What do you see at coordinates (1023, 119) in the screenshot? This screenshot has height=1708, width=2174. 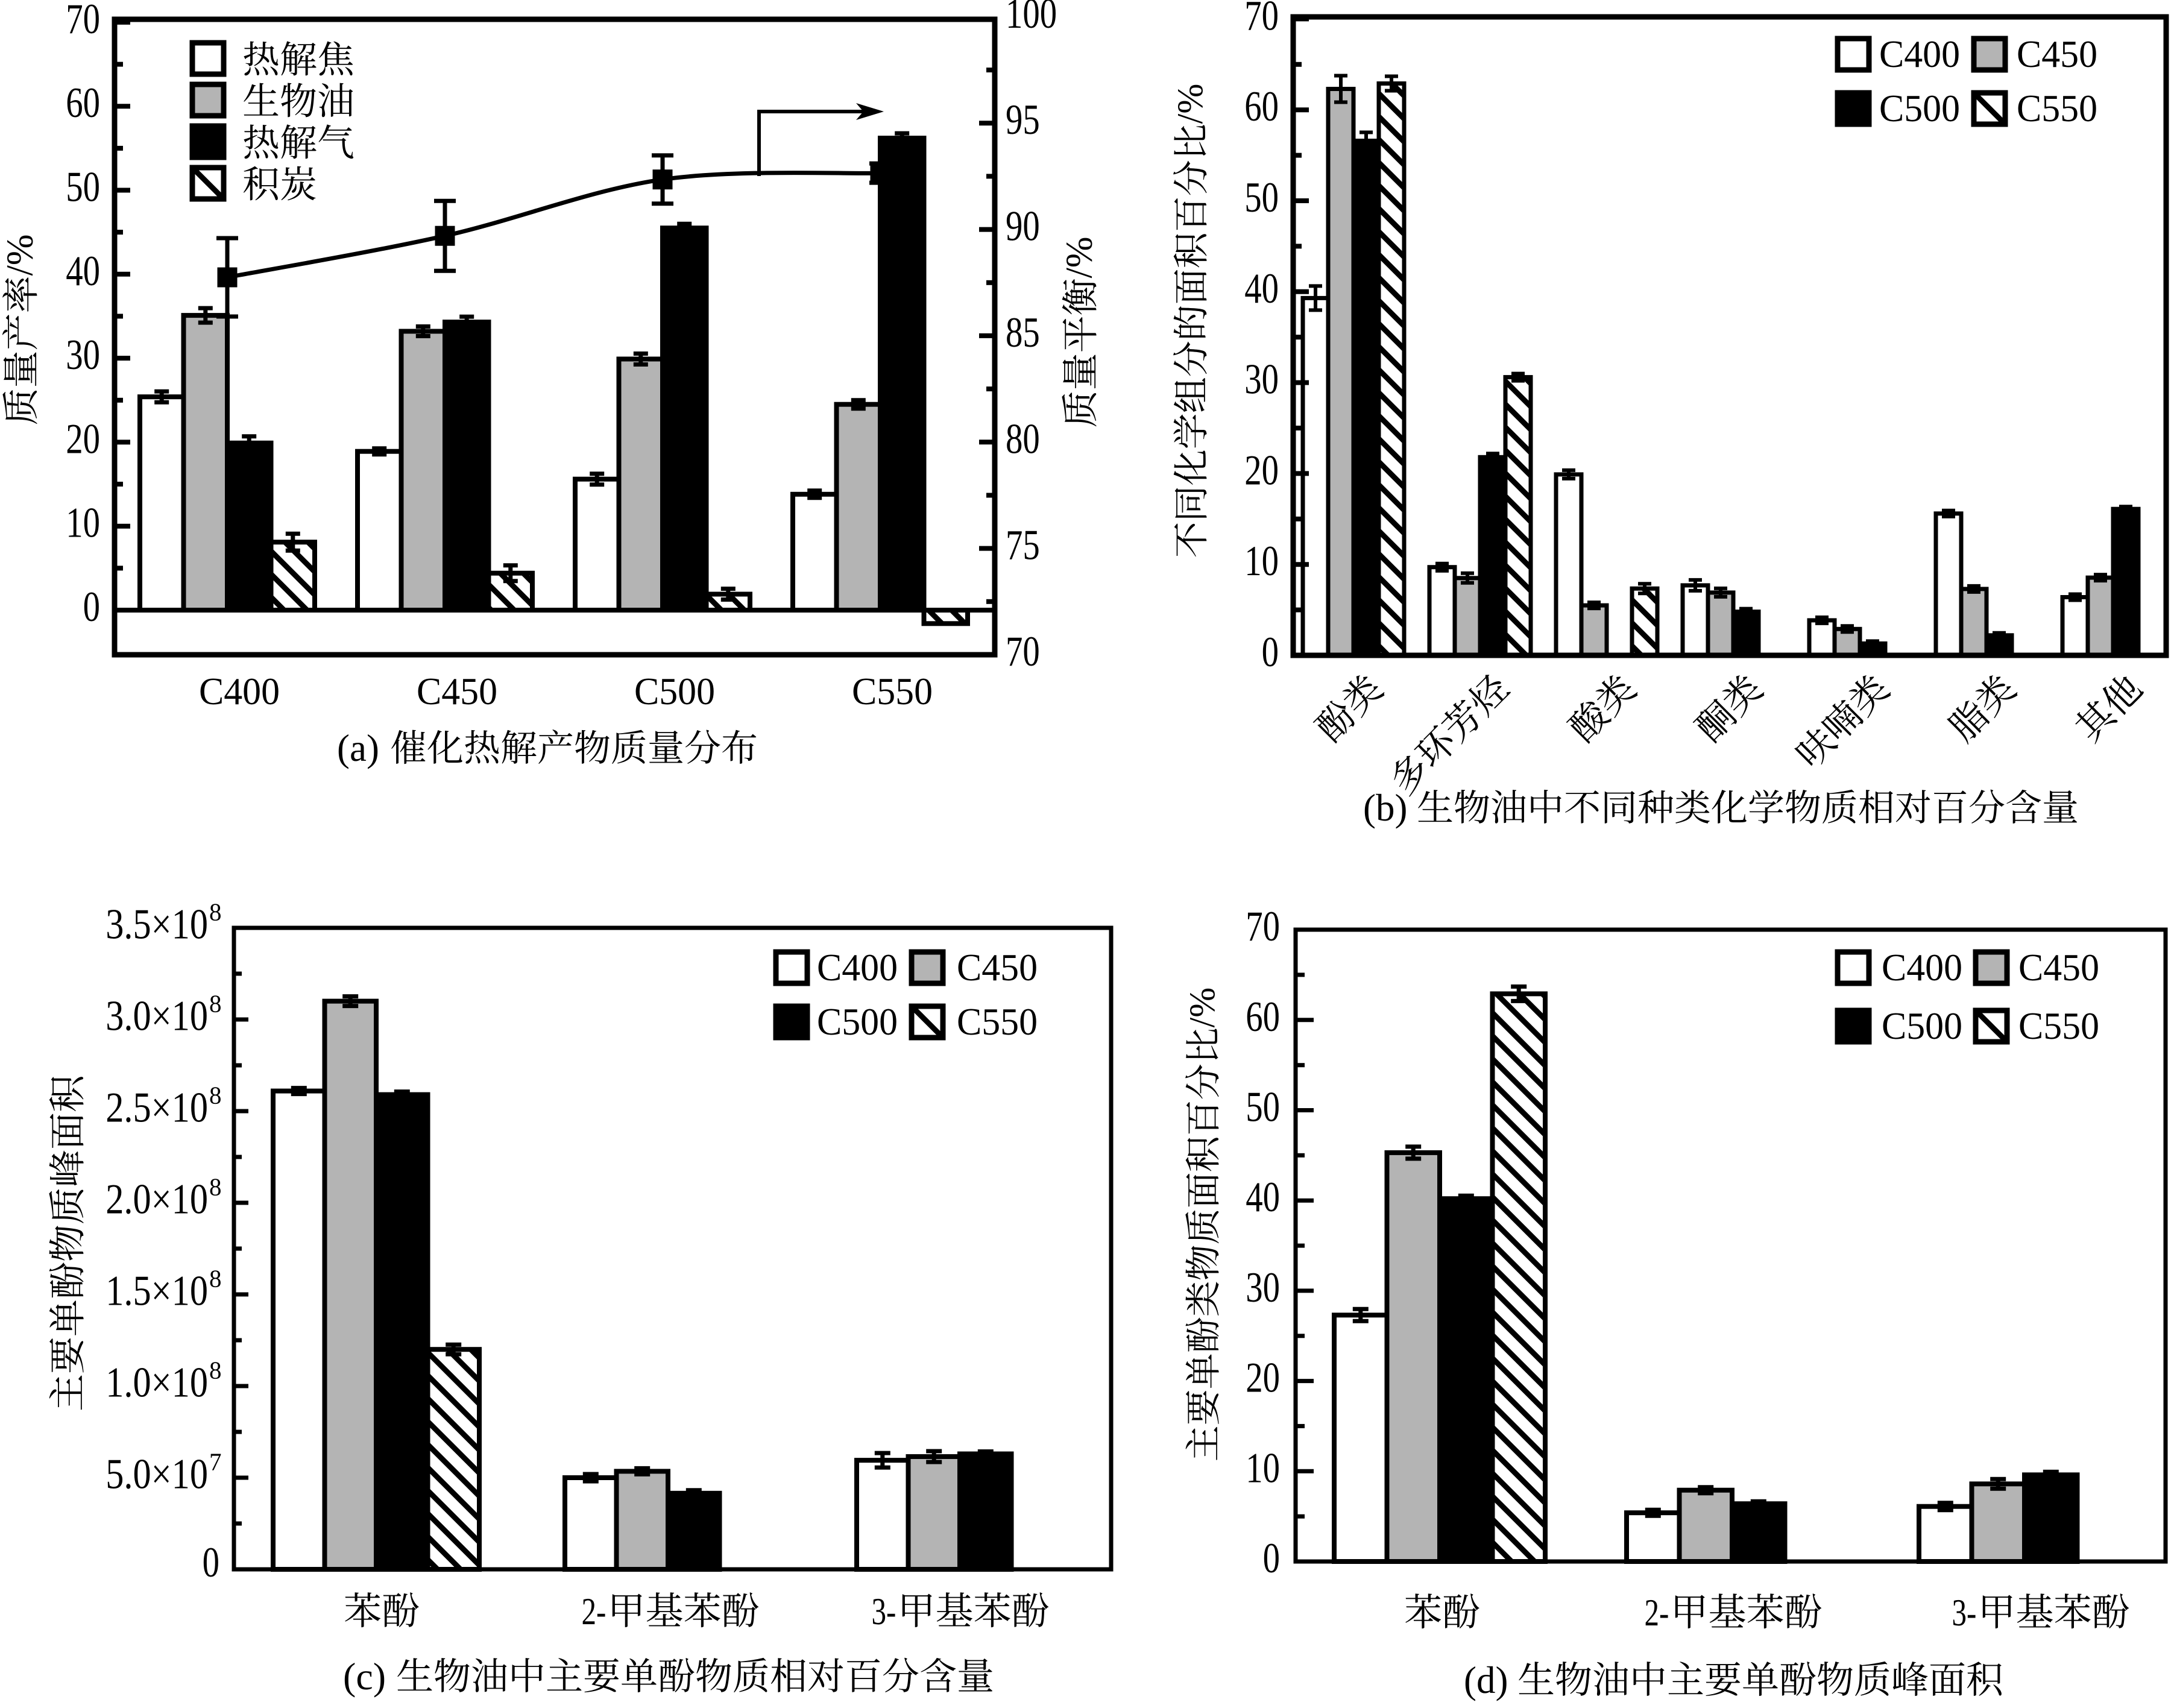 I see `svg-text: 95` at bounding box center [1023, 119].